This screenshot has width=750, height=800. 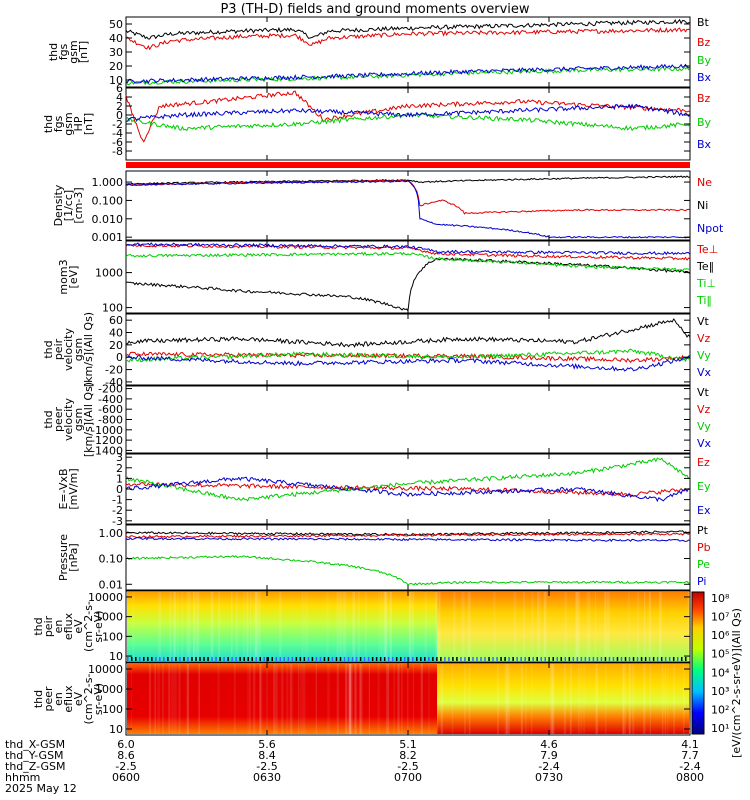 What do you see at coordinates (116, 24) in the screenshot?
I see `y-tick-label: 50` at bounding box center [116, 24].